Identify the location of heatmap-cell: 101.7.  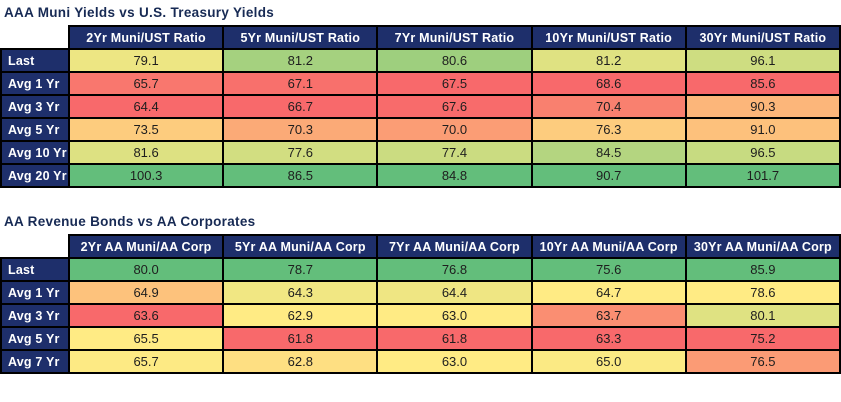
(762, 175).